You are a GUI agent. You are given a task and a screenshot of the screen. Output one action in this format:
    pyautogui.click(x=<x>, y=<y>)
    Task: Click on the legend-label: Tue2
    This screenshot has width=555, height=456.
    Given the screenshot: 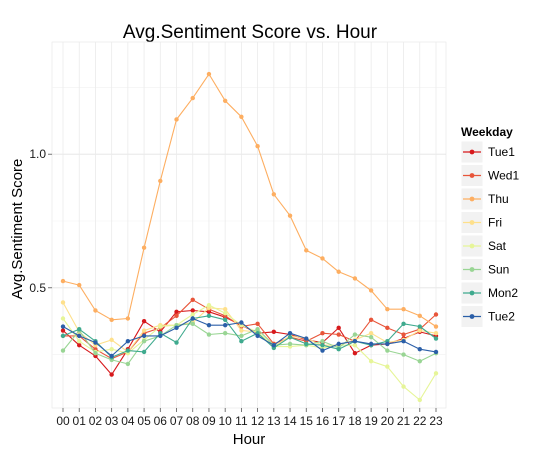 What is the action you would take?
    pyautogui.click(x=501, y=317)
    